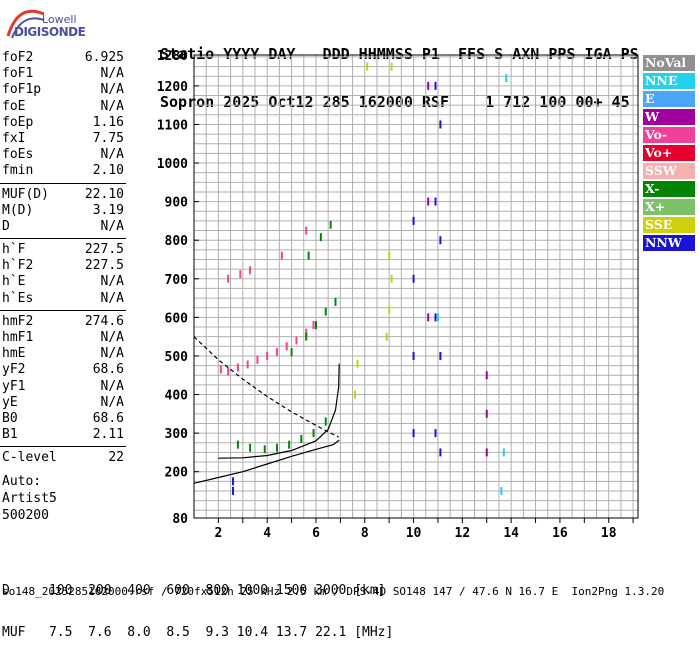 The image size is (700, 654). What do you see at coordinates (10, 402) in the screenshot?
I see `param-name: yE` at bounding box center [10, 402].